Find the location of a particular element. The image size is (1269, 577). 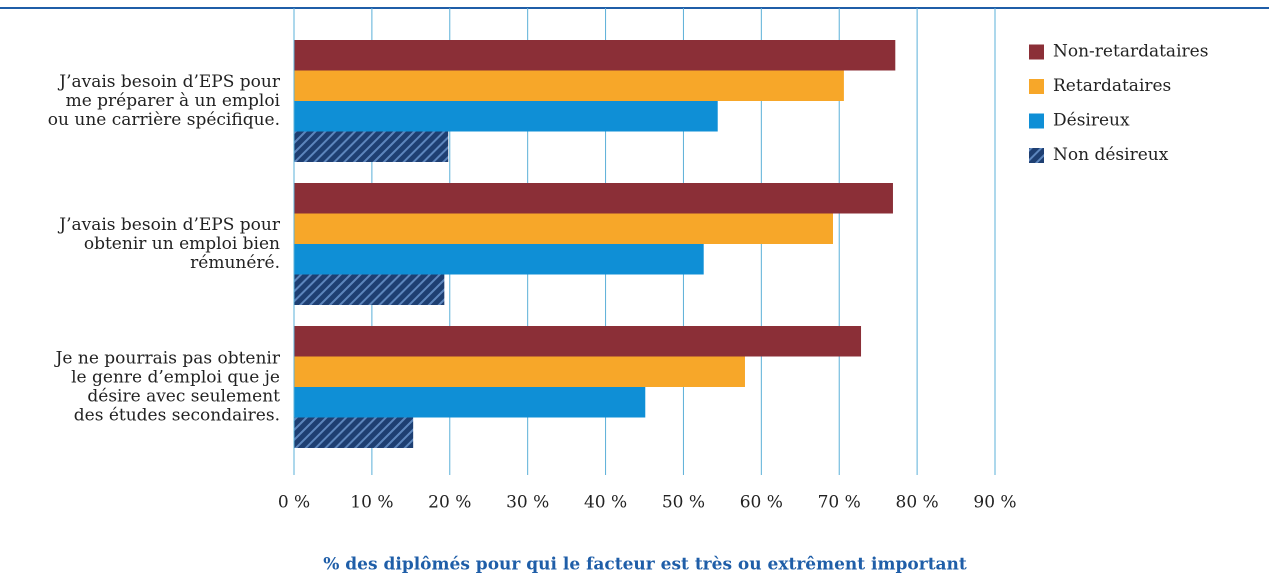

x-tick-label: 60 % is located at coordinates (761, 503).